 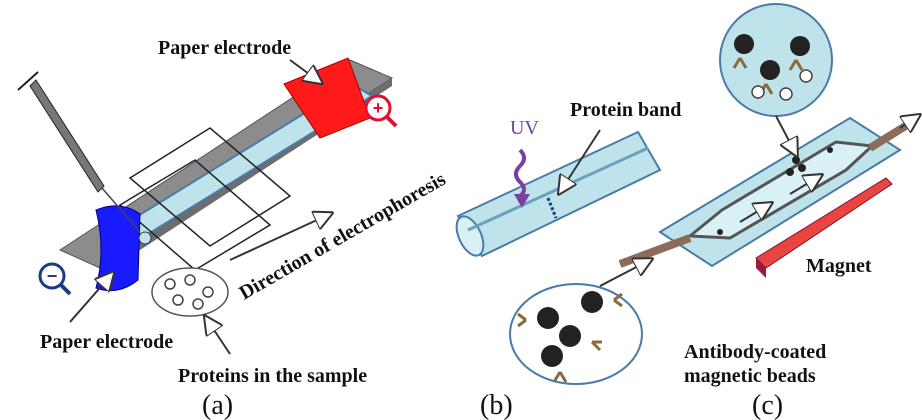 I want to click on arrow-paper-electrode-bottom, so click(x=90, y=298).